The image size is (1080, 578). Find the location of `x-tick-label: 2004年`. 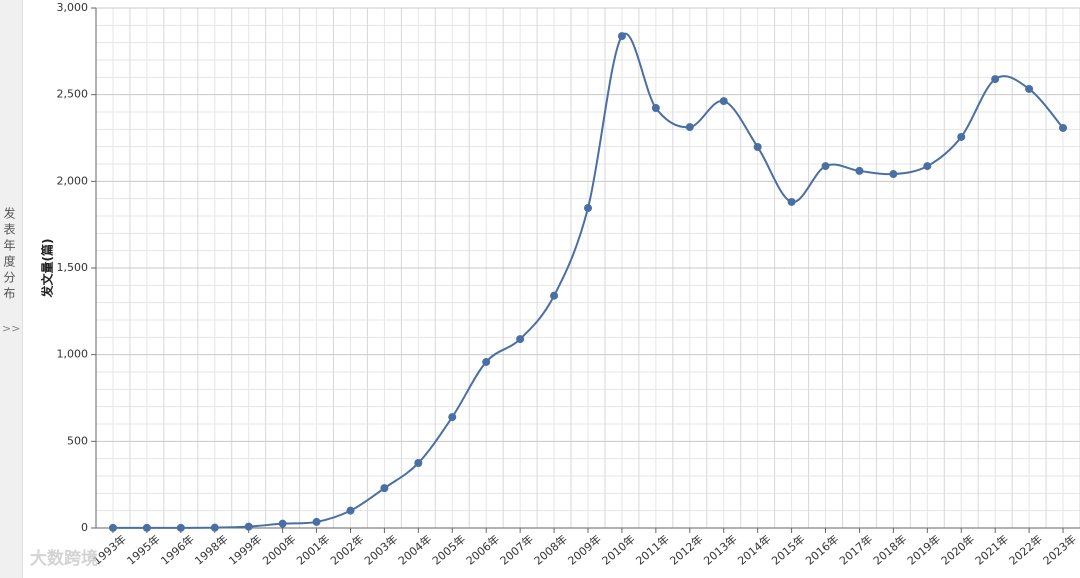

x-tick-label: 2004年 is located at coordinates (414, 550).